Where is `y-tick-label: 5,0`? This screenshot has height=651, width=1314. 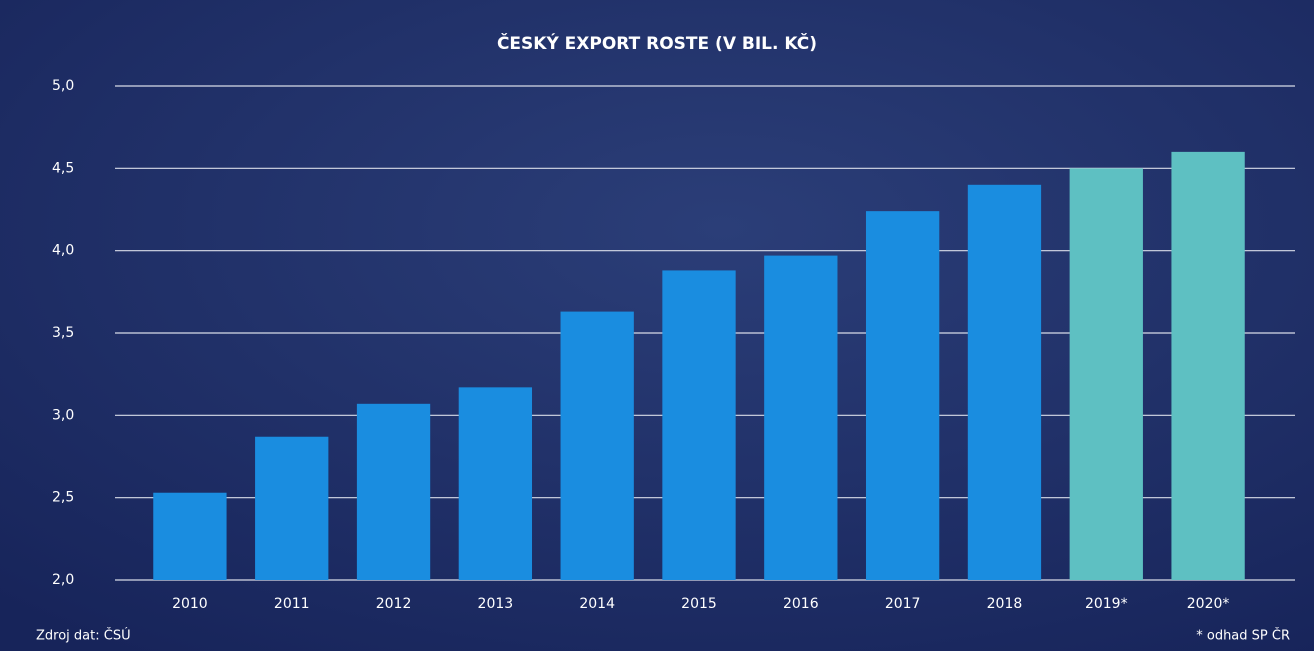 y-tick-label: 5,0 is located at coordinates (63, 86).